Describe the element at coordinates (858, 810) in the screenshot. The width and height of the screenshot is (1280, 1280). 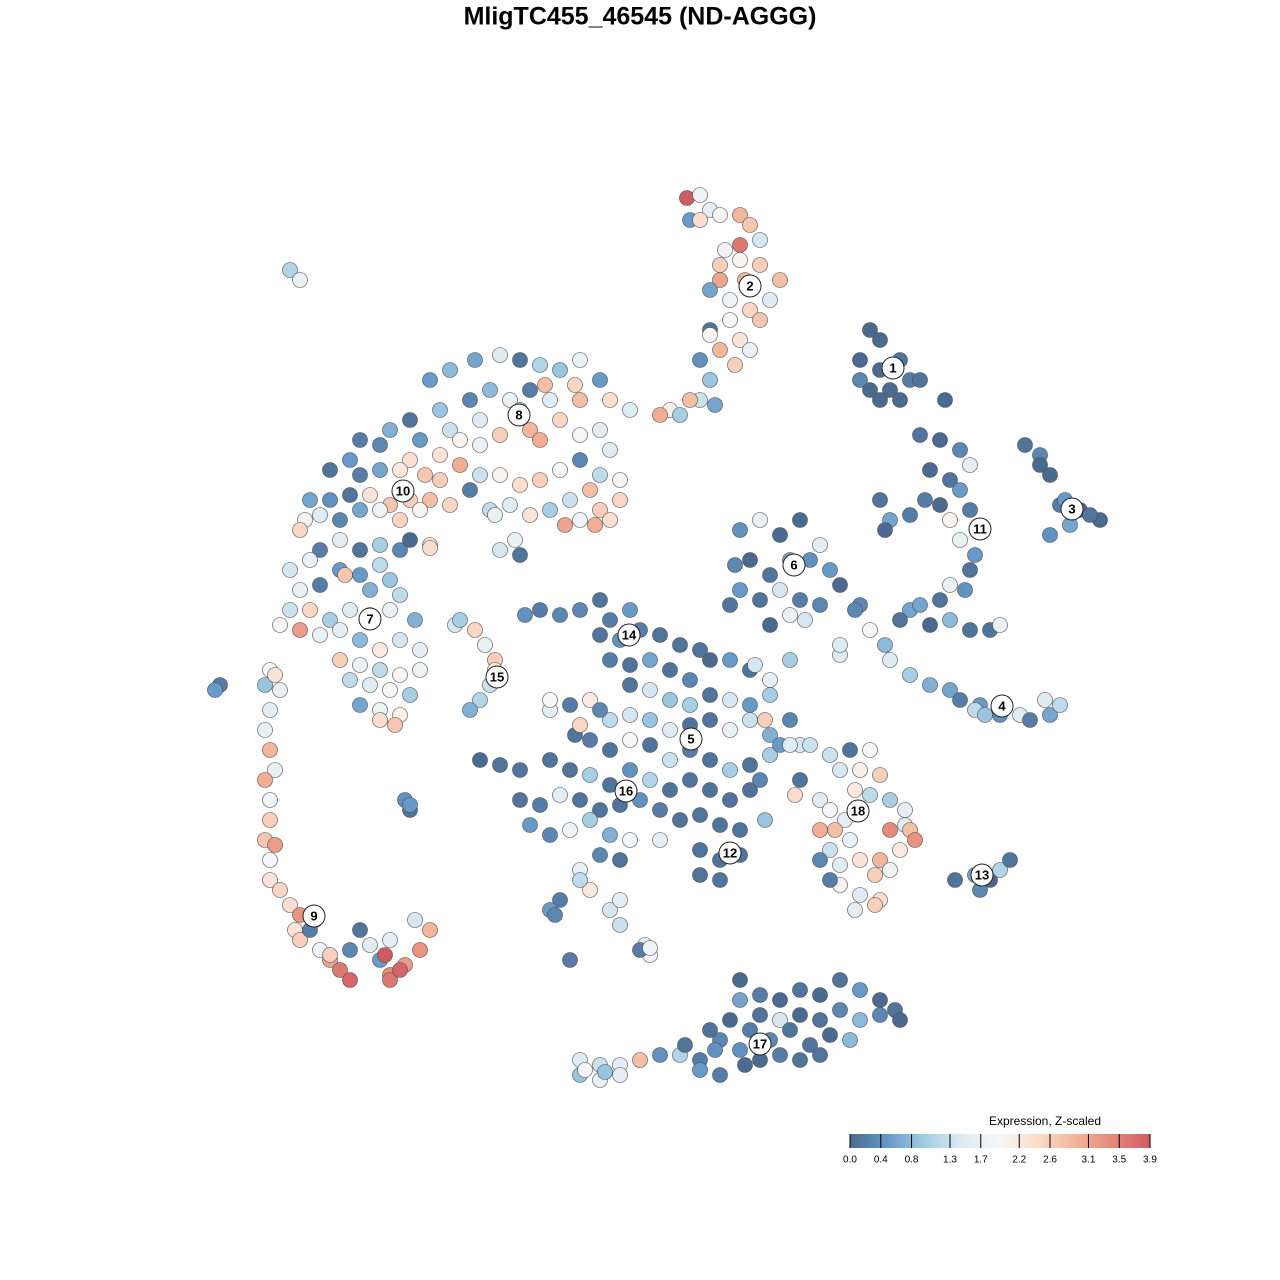
I see `cluster-label: 18` at that location.